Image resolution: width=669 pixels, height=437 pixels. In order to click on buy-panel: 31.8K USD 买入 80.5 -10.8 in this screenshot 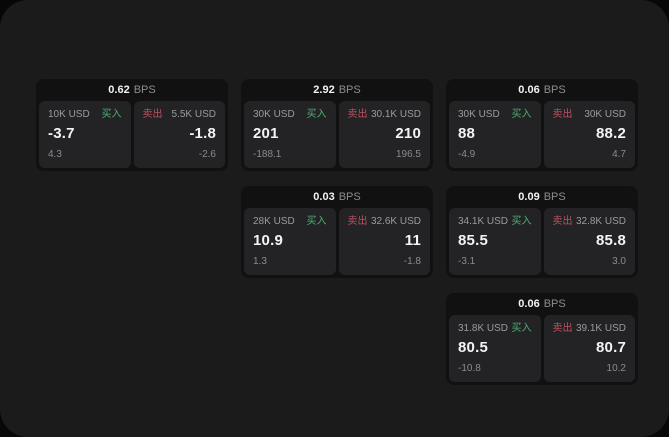, I will do `click(495, 348)`.